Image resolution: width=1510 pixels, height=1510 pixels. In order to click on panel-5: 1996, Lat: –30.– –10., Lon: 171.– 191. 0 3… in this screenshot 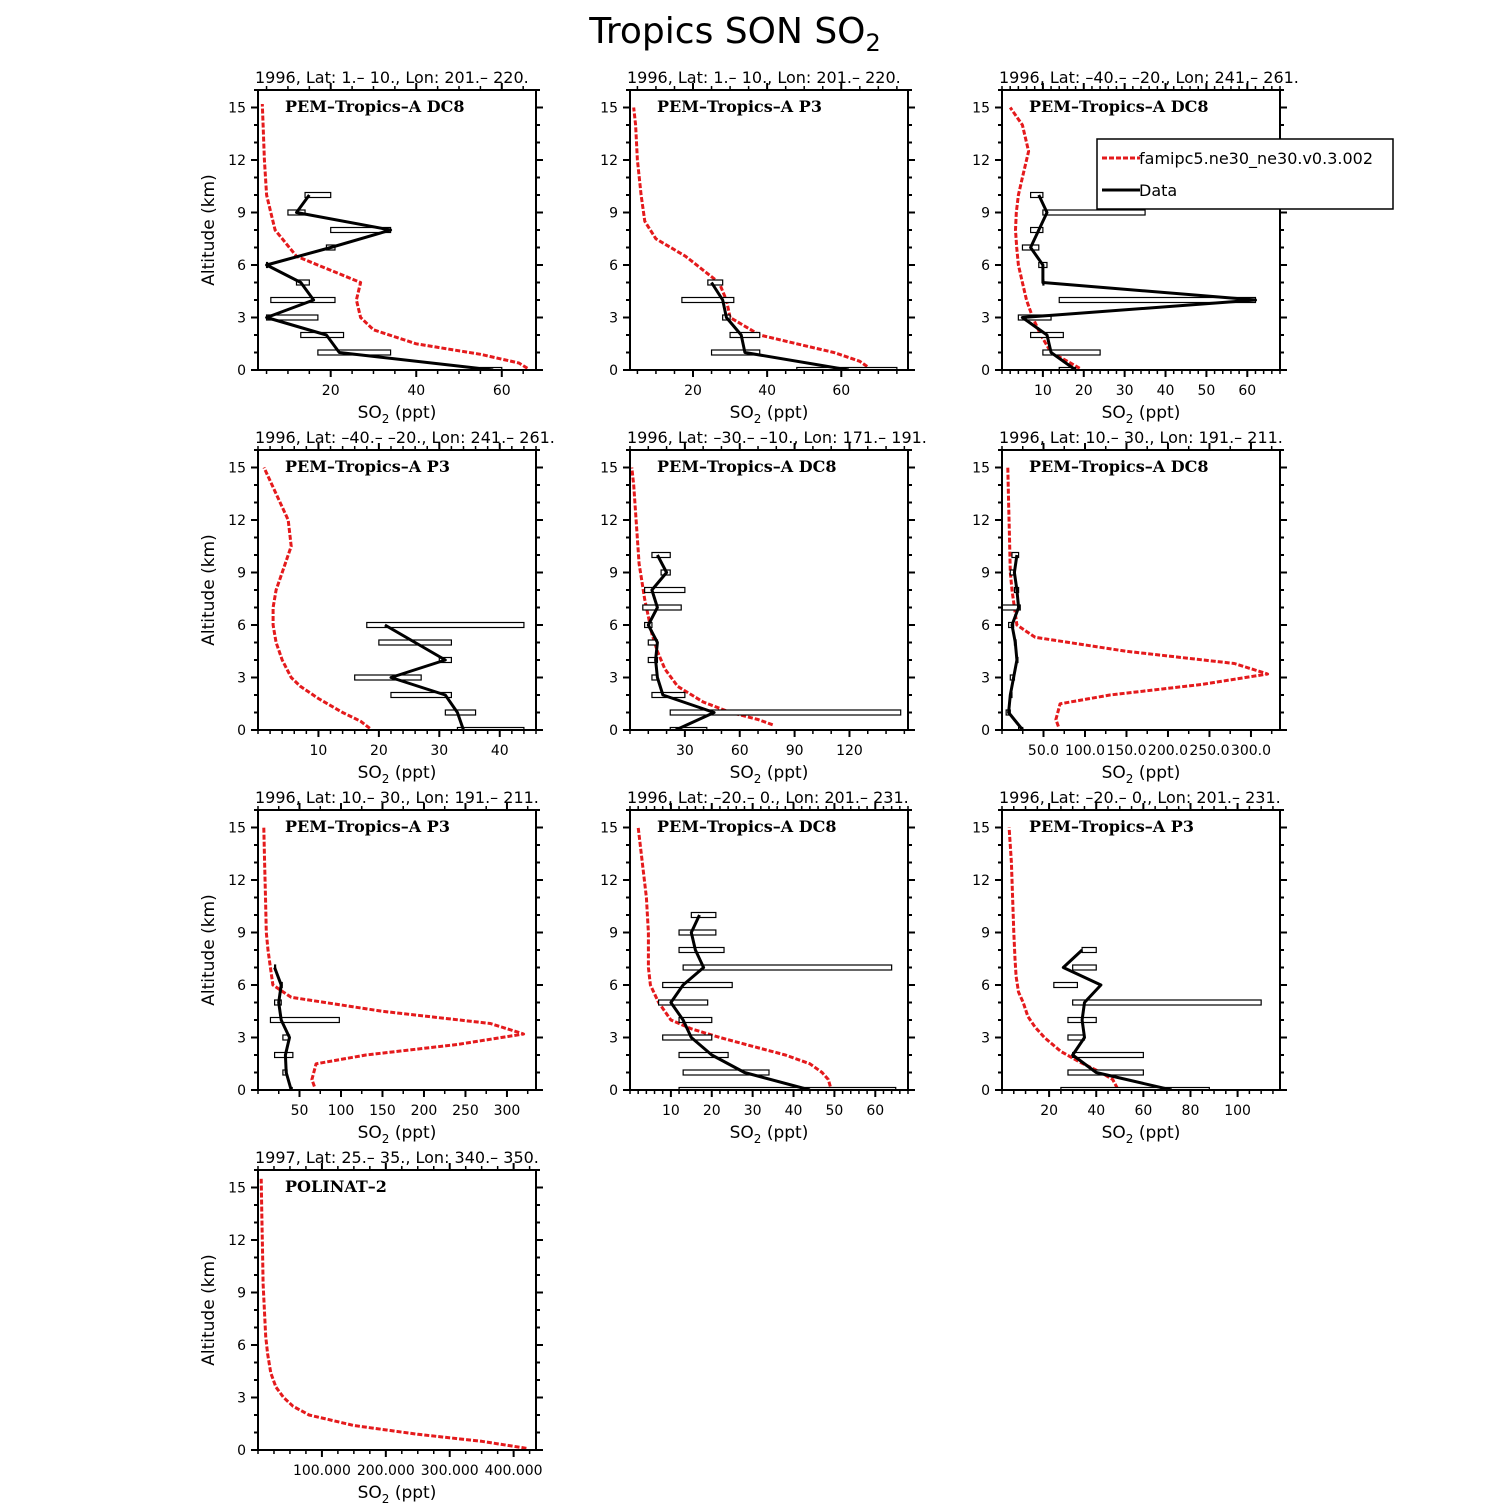, I will do `click(763, 607)`.